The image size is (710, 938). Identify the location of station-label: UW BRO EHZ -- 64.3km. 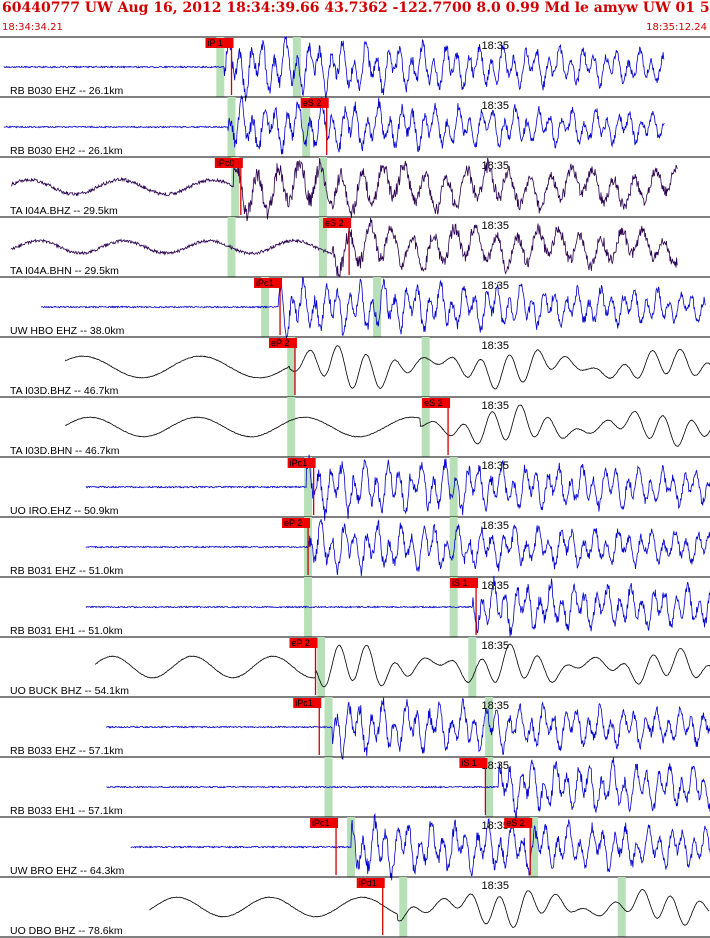
(67, 871).